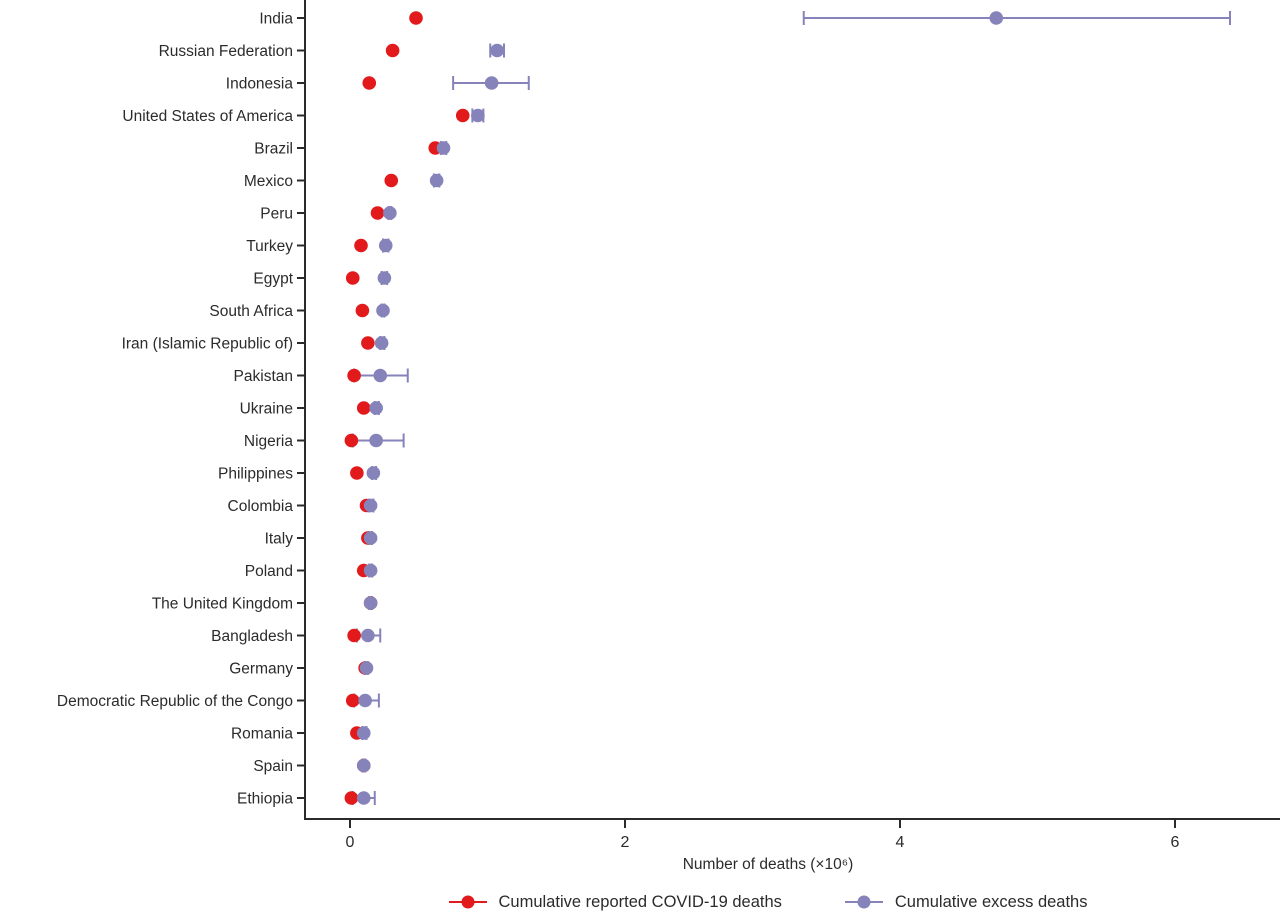 Image resolution: width=1280 pixels, height=918 pixels. What do you see at coordinates (207, 116) in the screenshot?
I see `y-tick-label: United States of America` at bounding box center [207, 116].